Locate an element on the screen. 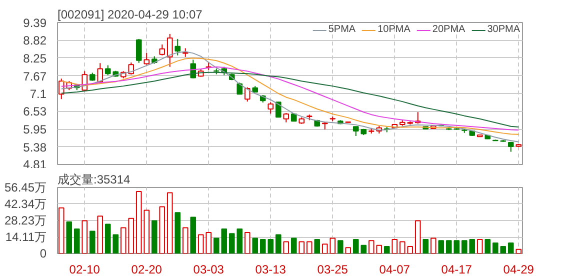  y-tick-label: 14.11万 is located at coordinates (25, 237).